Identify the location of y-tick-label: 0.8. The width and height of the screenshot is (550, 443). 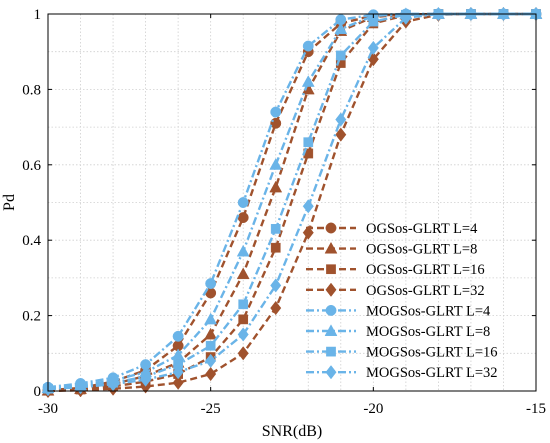
(31, 90).